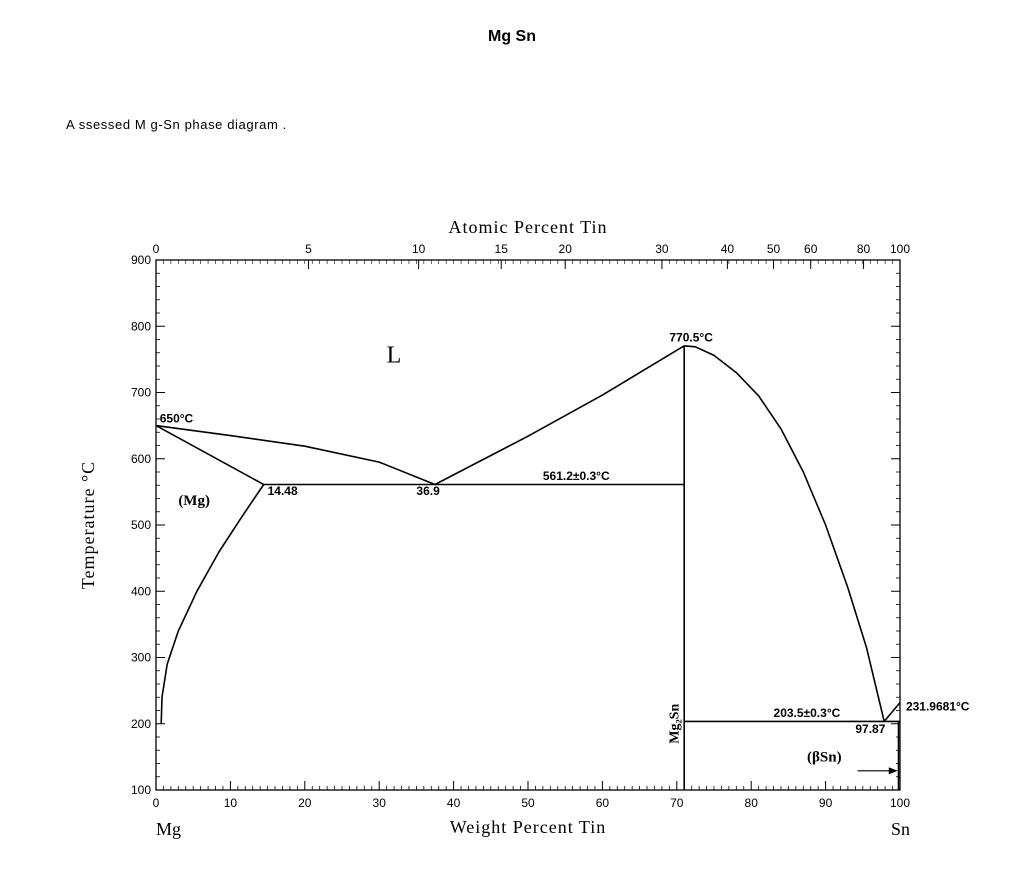 The width and height of the screenshot is (1024, 894). I want to click on x-tick-label: 70, so click(677, 803).